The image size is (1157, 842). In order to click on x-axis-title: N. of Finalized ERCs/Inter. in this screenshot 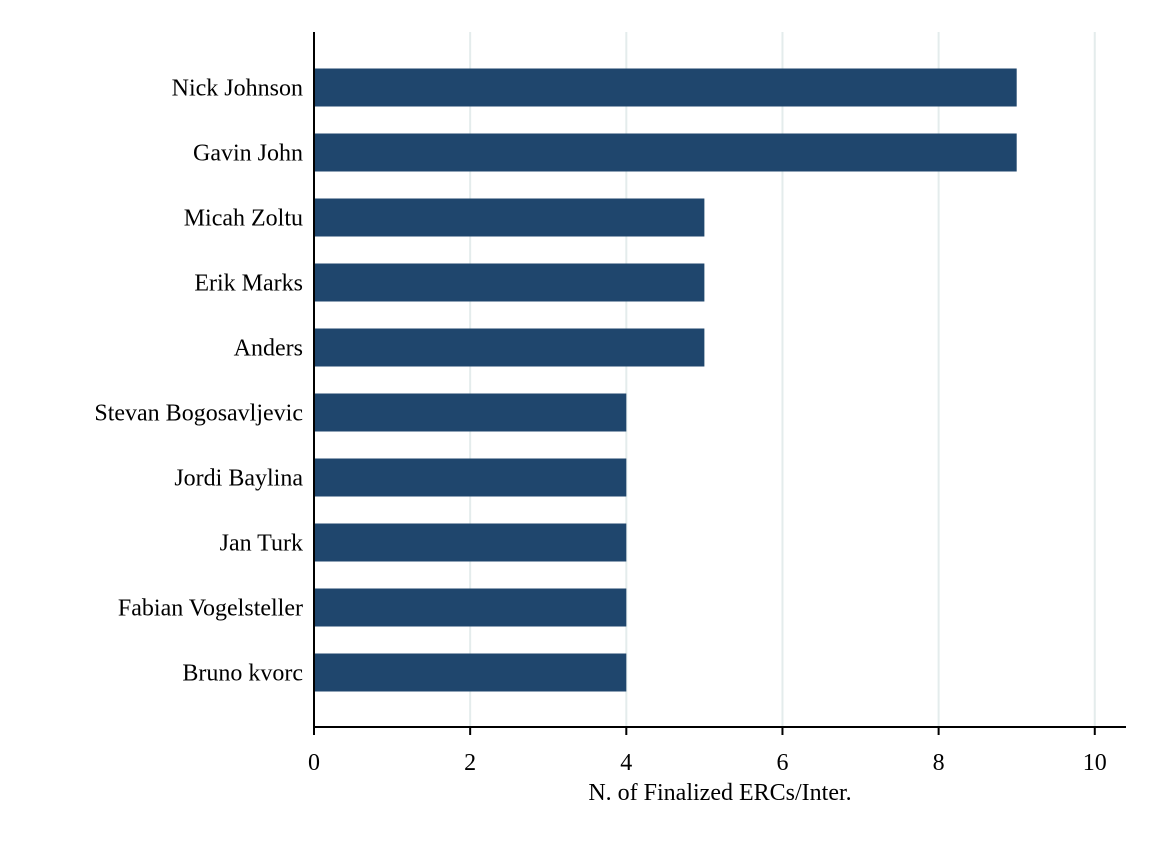, I will do `click(719, 793)`.